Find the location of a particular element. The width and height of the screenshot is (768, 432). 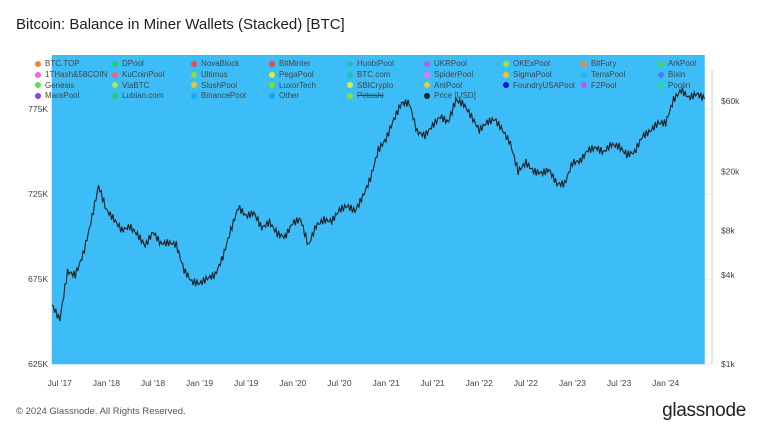

legend-label: Lubian.com is located at coordinates (143, 95).